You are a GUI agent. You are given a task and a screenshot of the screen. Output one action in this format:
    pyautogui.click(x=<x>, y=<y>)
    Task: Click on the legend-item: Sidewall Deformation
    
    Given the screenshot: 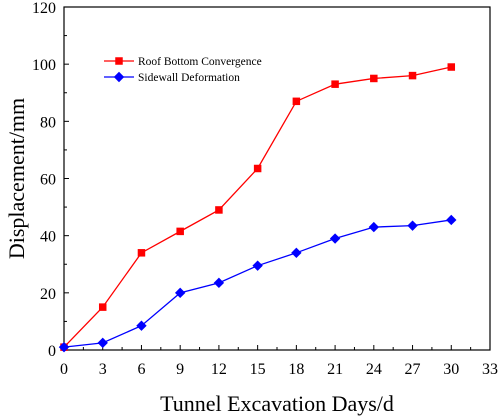 What is the action you would take?
    pyautogui.click(x=172, y=77)
    